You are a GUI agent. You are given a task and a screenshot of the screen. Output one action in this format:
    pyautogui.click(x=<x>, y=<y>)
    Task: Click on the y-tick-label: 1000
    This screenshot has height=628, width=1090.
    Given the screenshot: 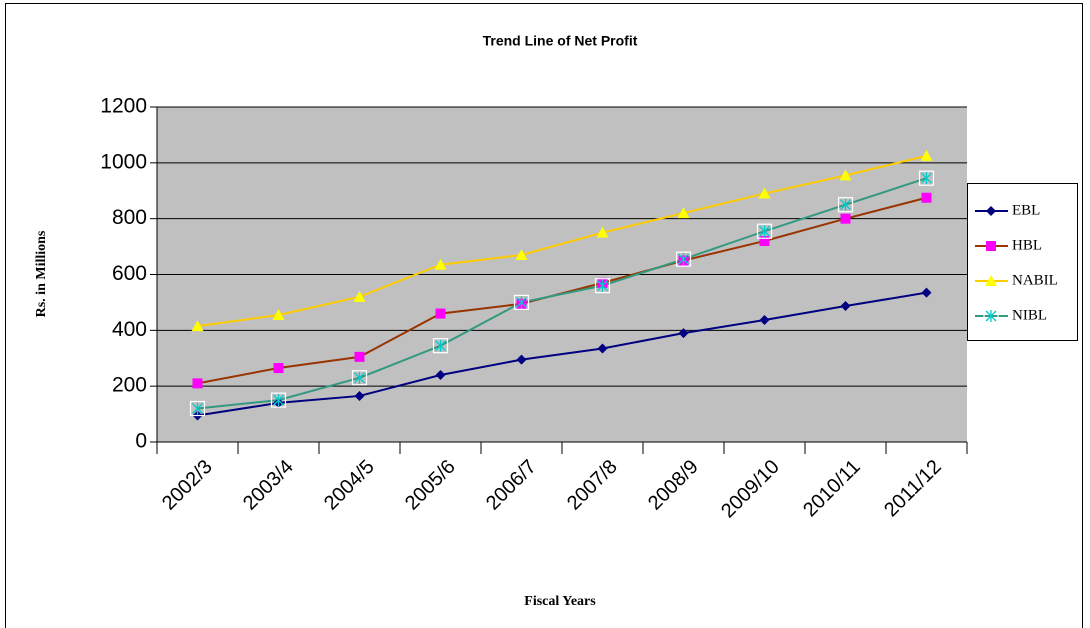 What is the action you would take?
    pyautogui.click(x=123, y=161)
    